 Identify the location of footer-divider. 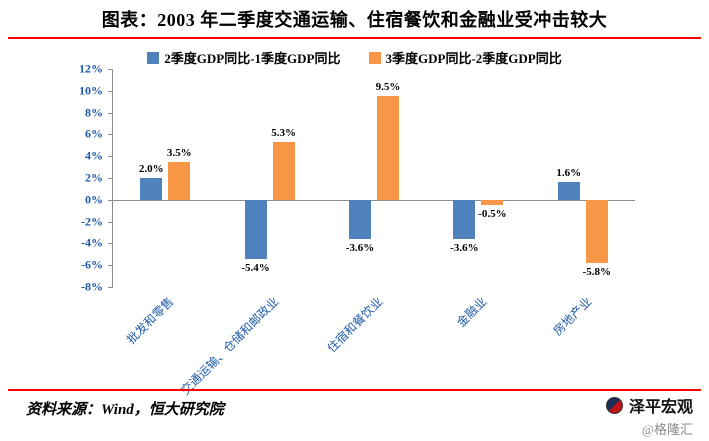
(354, 390).